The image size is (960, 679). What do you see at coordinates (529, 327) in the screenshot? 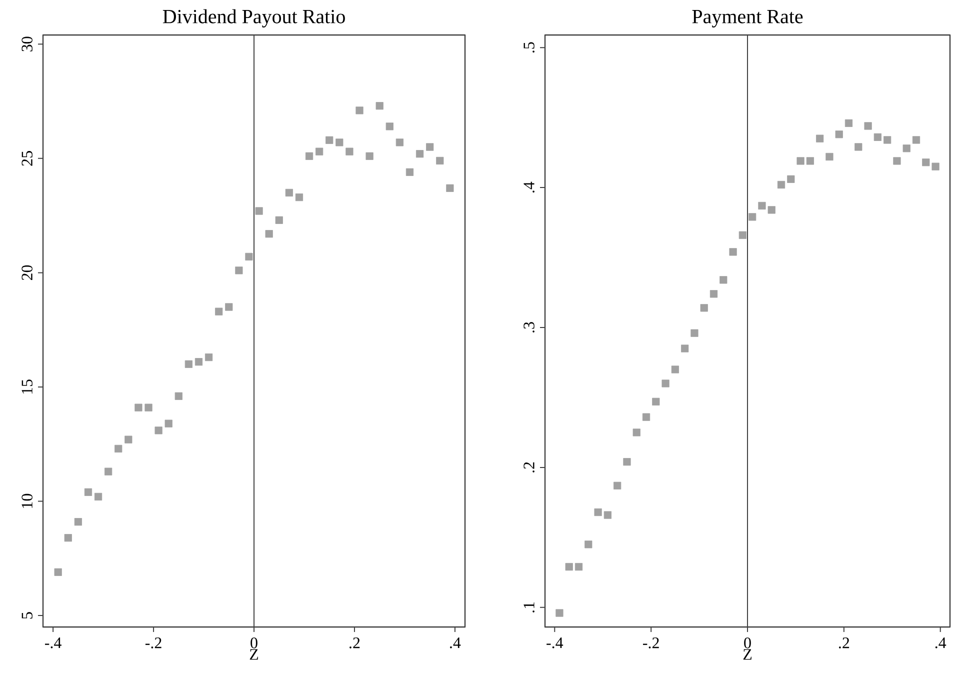
I see `y-tick-label: .3` at bounding box center [529, 327].